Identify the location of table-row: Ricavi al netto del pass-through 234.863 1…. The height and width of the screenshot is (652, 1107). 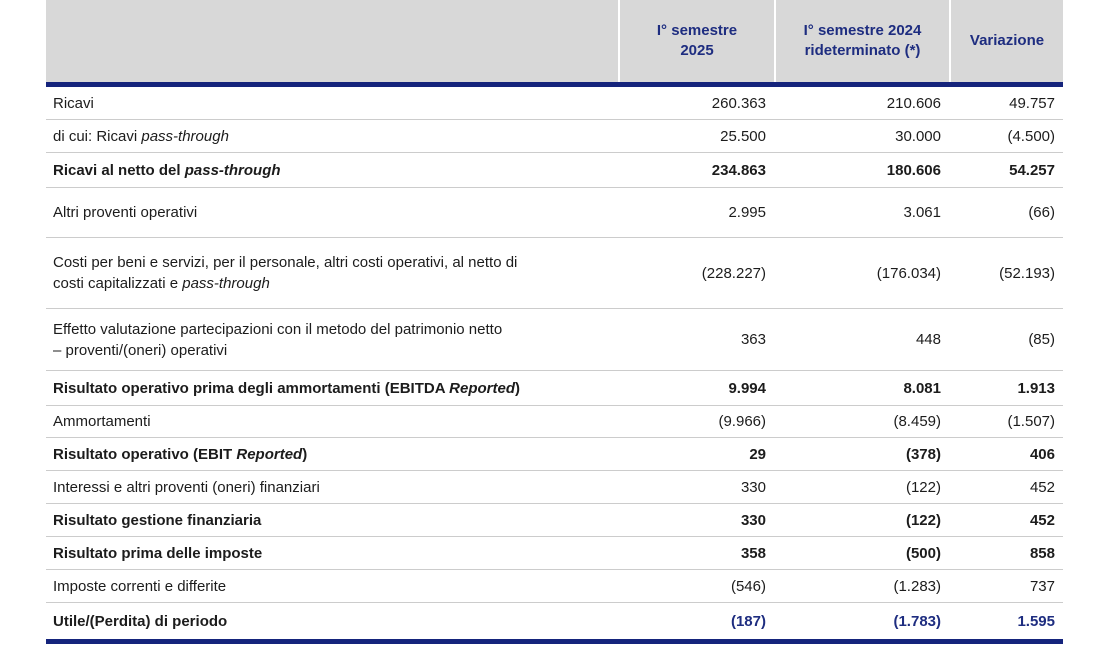
(554, 170).